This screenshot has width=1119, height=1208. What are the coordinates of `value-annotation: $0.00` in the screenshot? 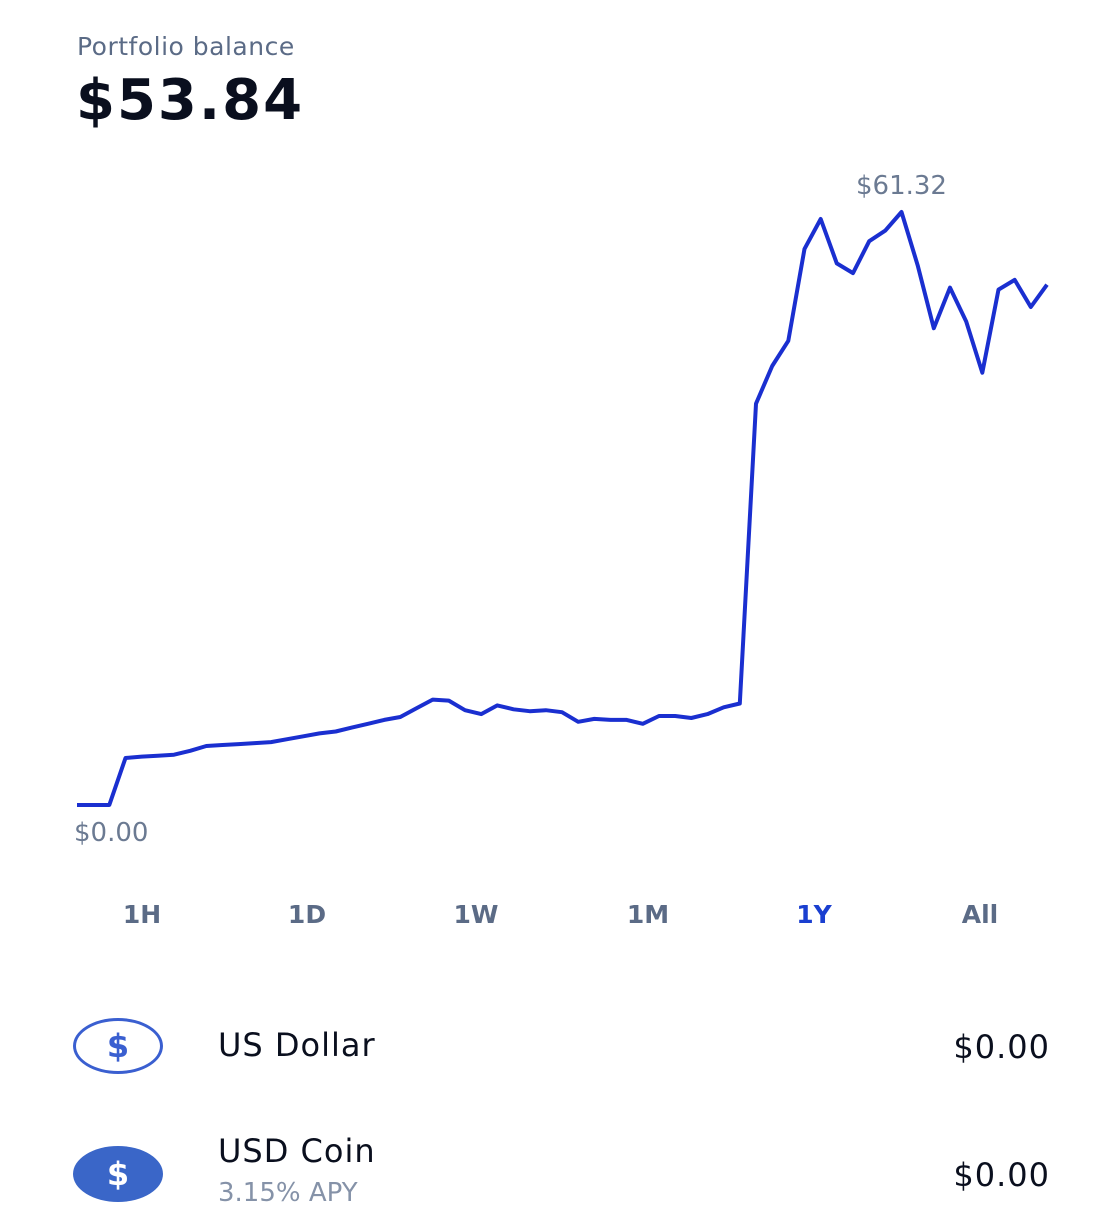 It's located at (111, 833).